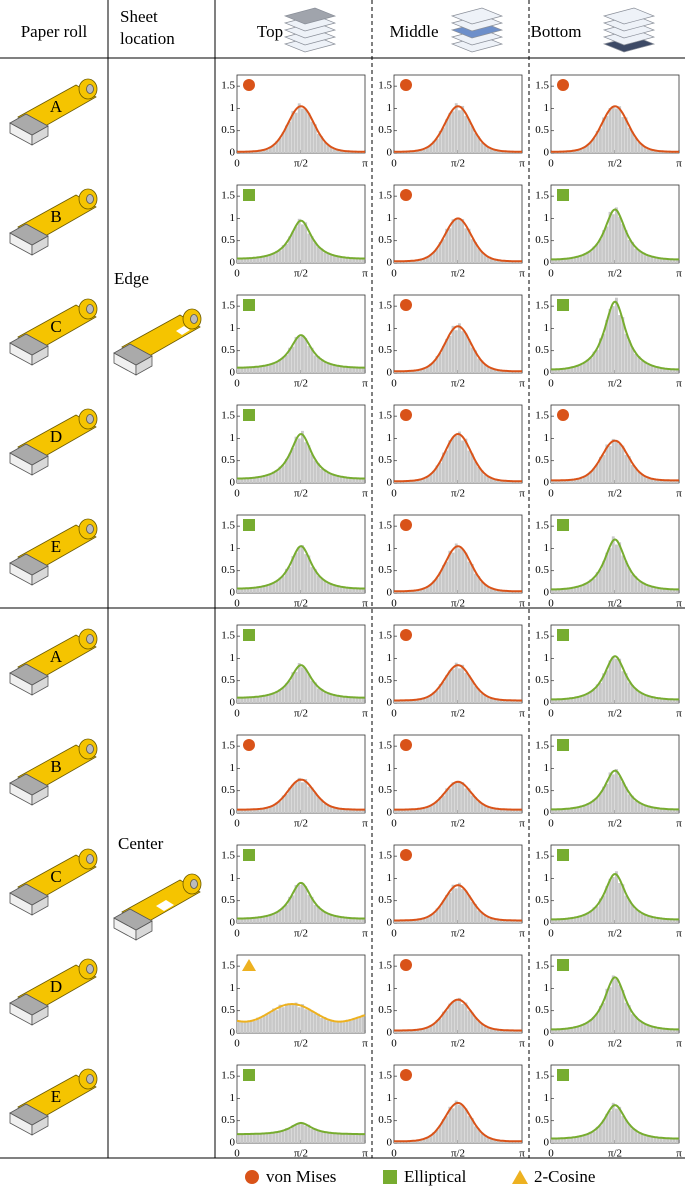 This screenshot has height=1193, width=685. I want to click on roll-label: A, so click(56, 106).